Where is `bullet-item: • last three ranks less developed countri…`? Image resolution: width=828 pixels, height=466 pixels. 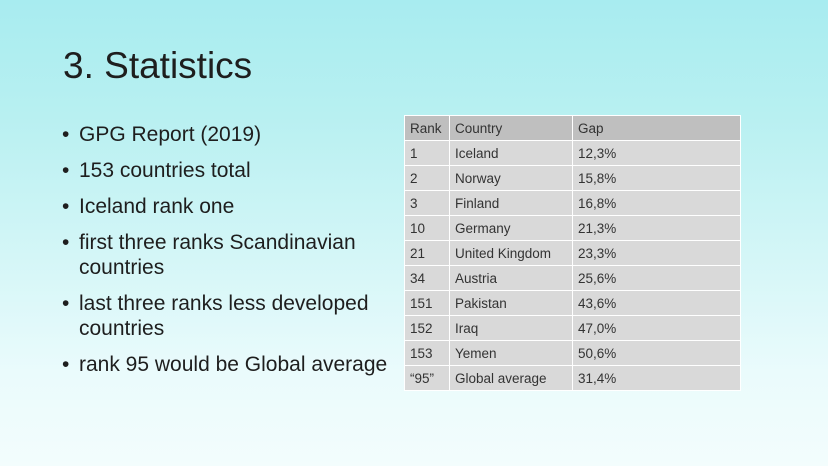 bullet-item: • last three ranks less developed countri… is located at coordinates (227, 316).